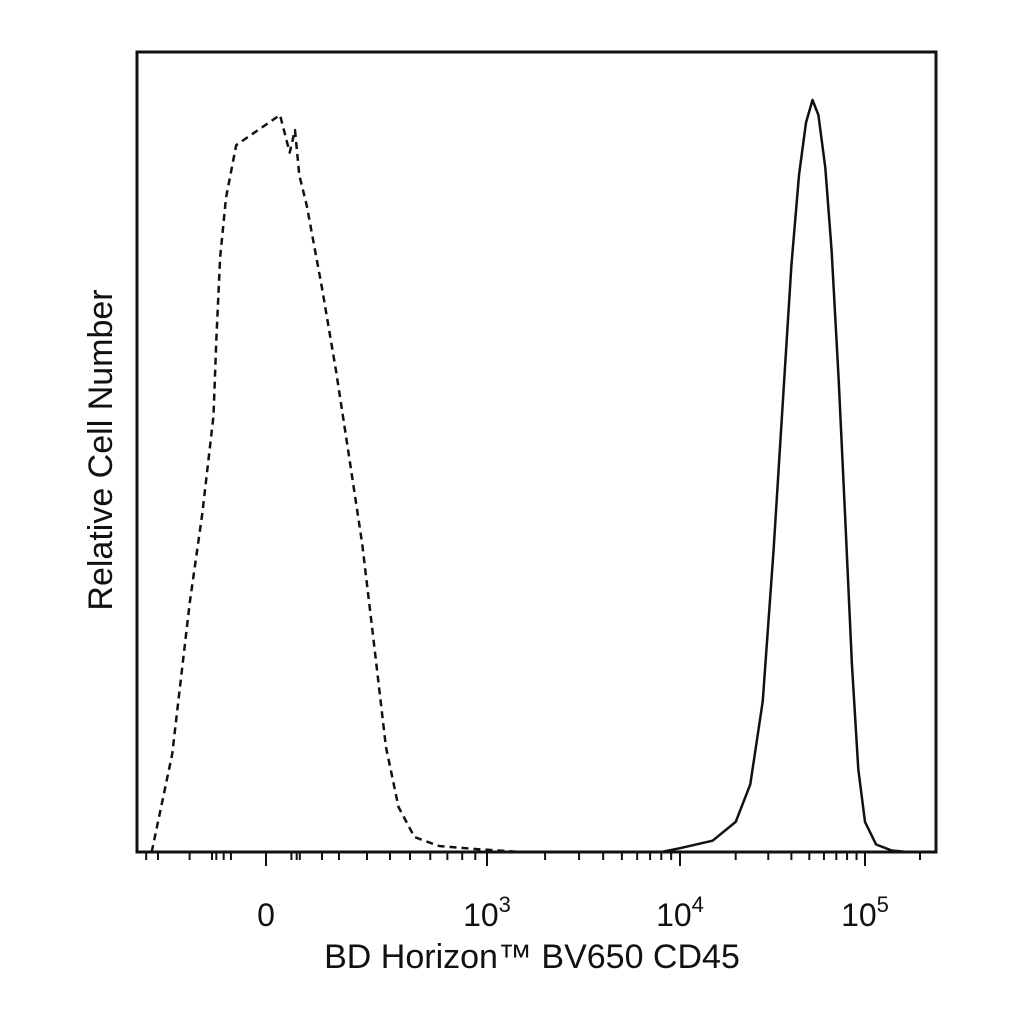 The image size is (1024, 1024). I want to click on x-tick-label: 10⁴, so click(680, 912).